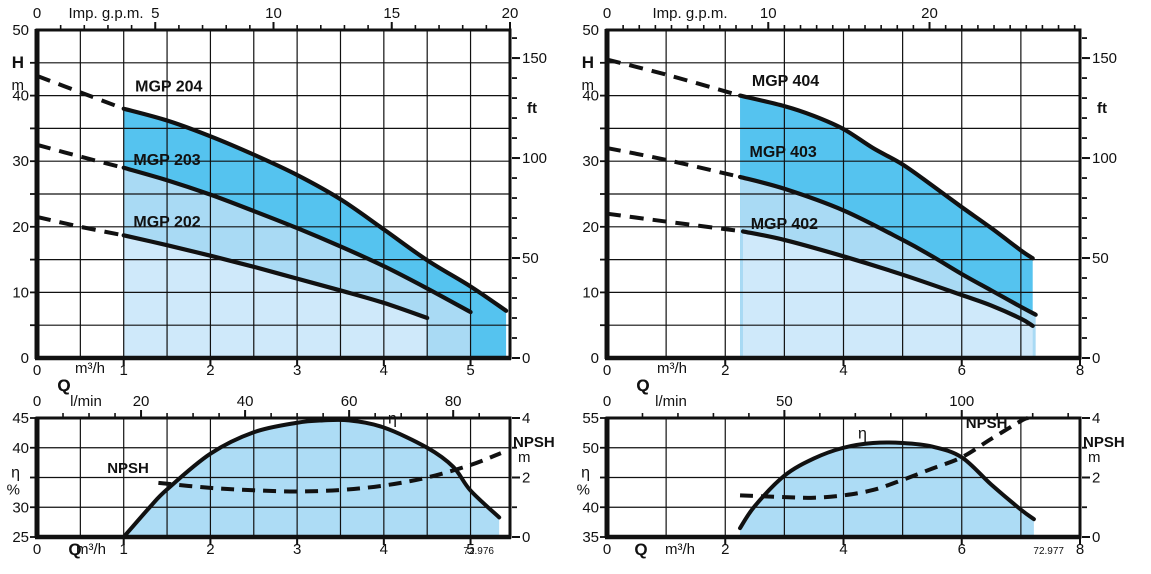 Image resolution: width=1151 pixels, height=574 pixels. I want to click on curve-npsh, so click(884, 458).